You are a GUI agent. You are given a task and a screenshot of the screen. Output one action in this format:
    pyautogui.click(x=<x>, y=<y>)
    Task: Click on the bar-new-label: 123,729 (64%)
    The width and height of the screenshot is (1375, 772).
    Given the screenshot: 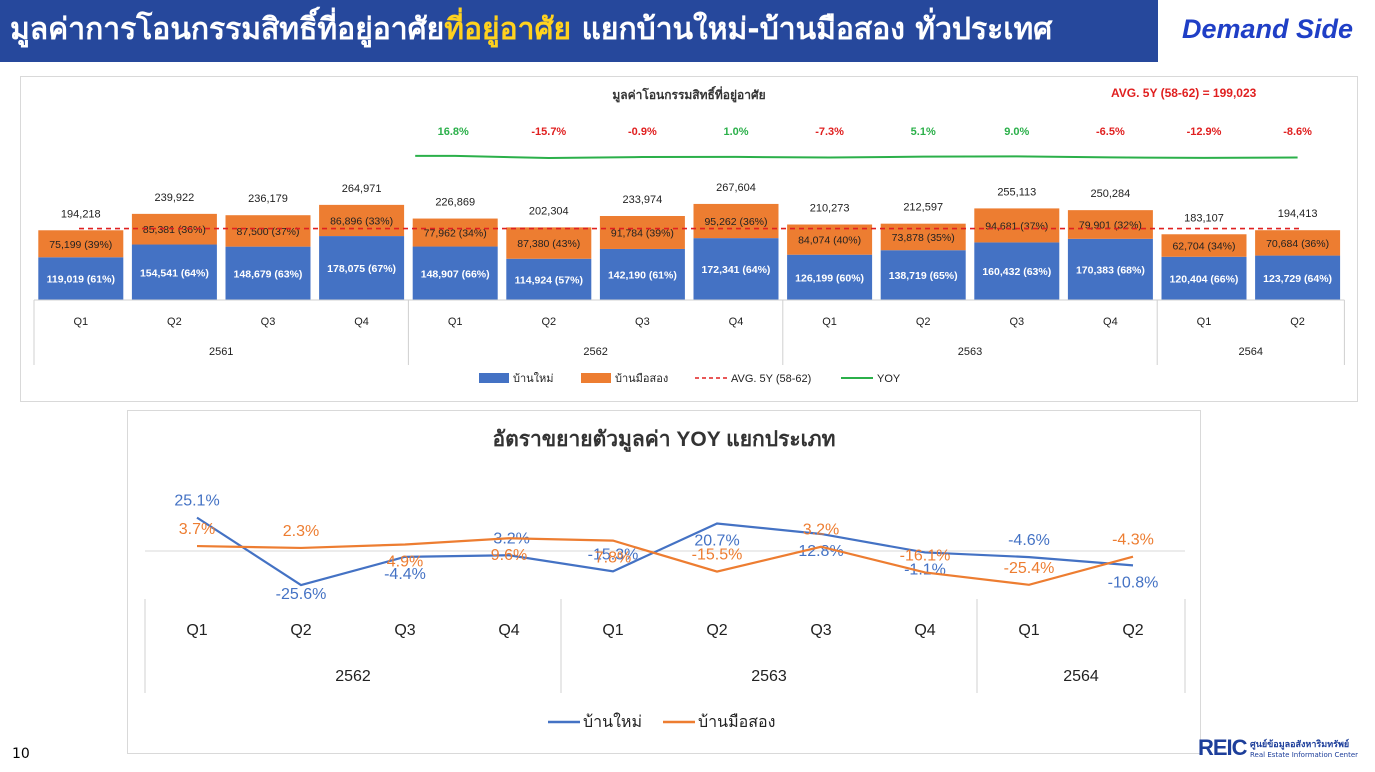 What is the action you would take?
    pyautogui.click(x=1297, y=279)
    